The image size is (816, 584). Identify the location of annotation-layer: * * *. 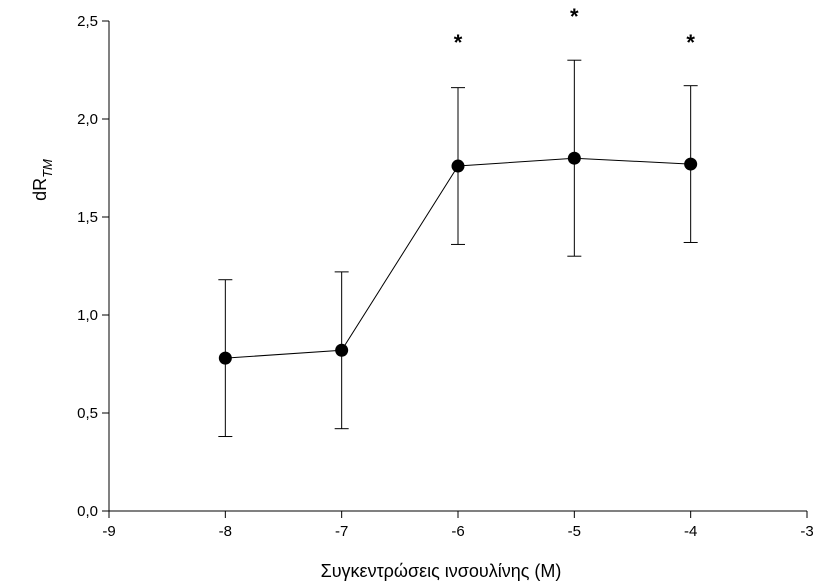
(575, 29).